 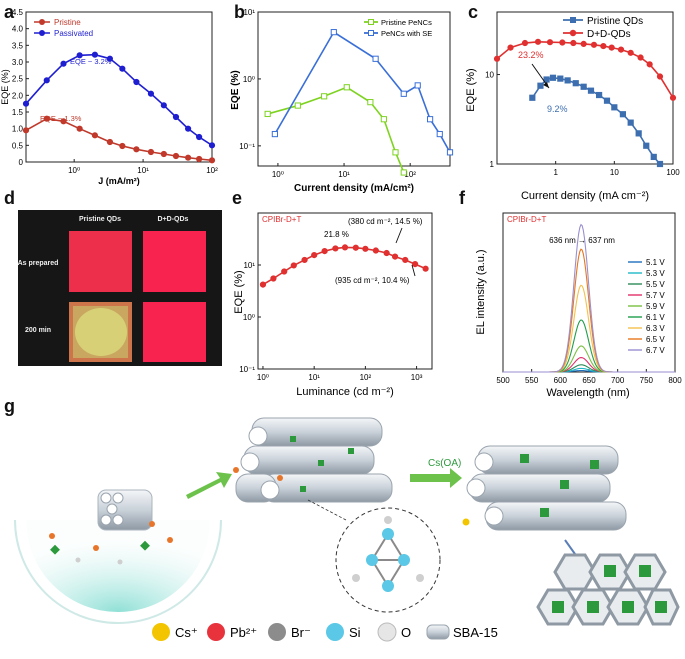 What do you see at coordinates (532, 380) in the screenshot?
I see `f-xtick-label: 550` at bounding box center [532, 380].